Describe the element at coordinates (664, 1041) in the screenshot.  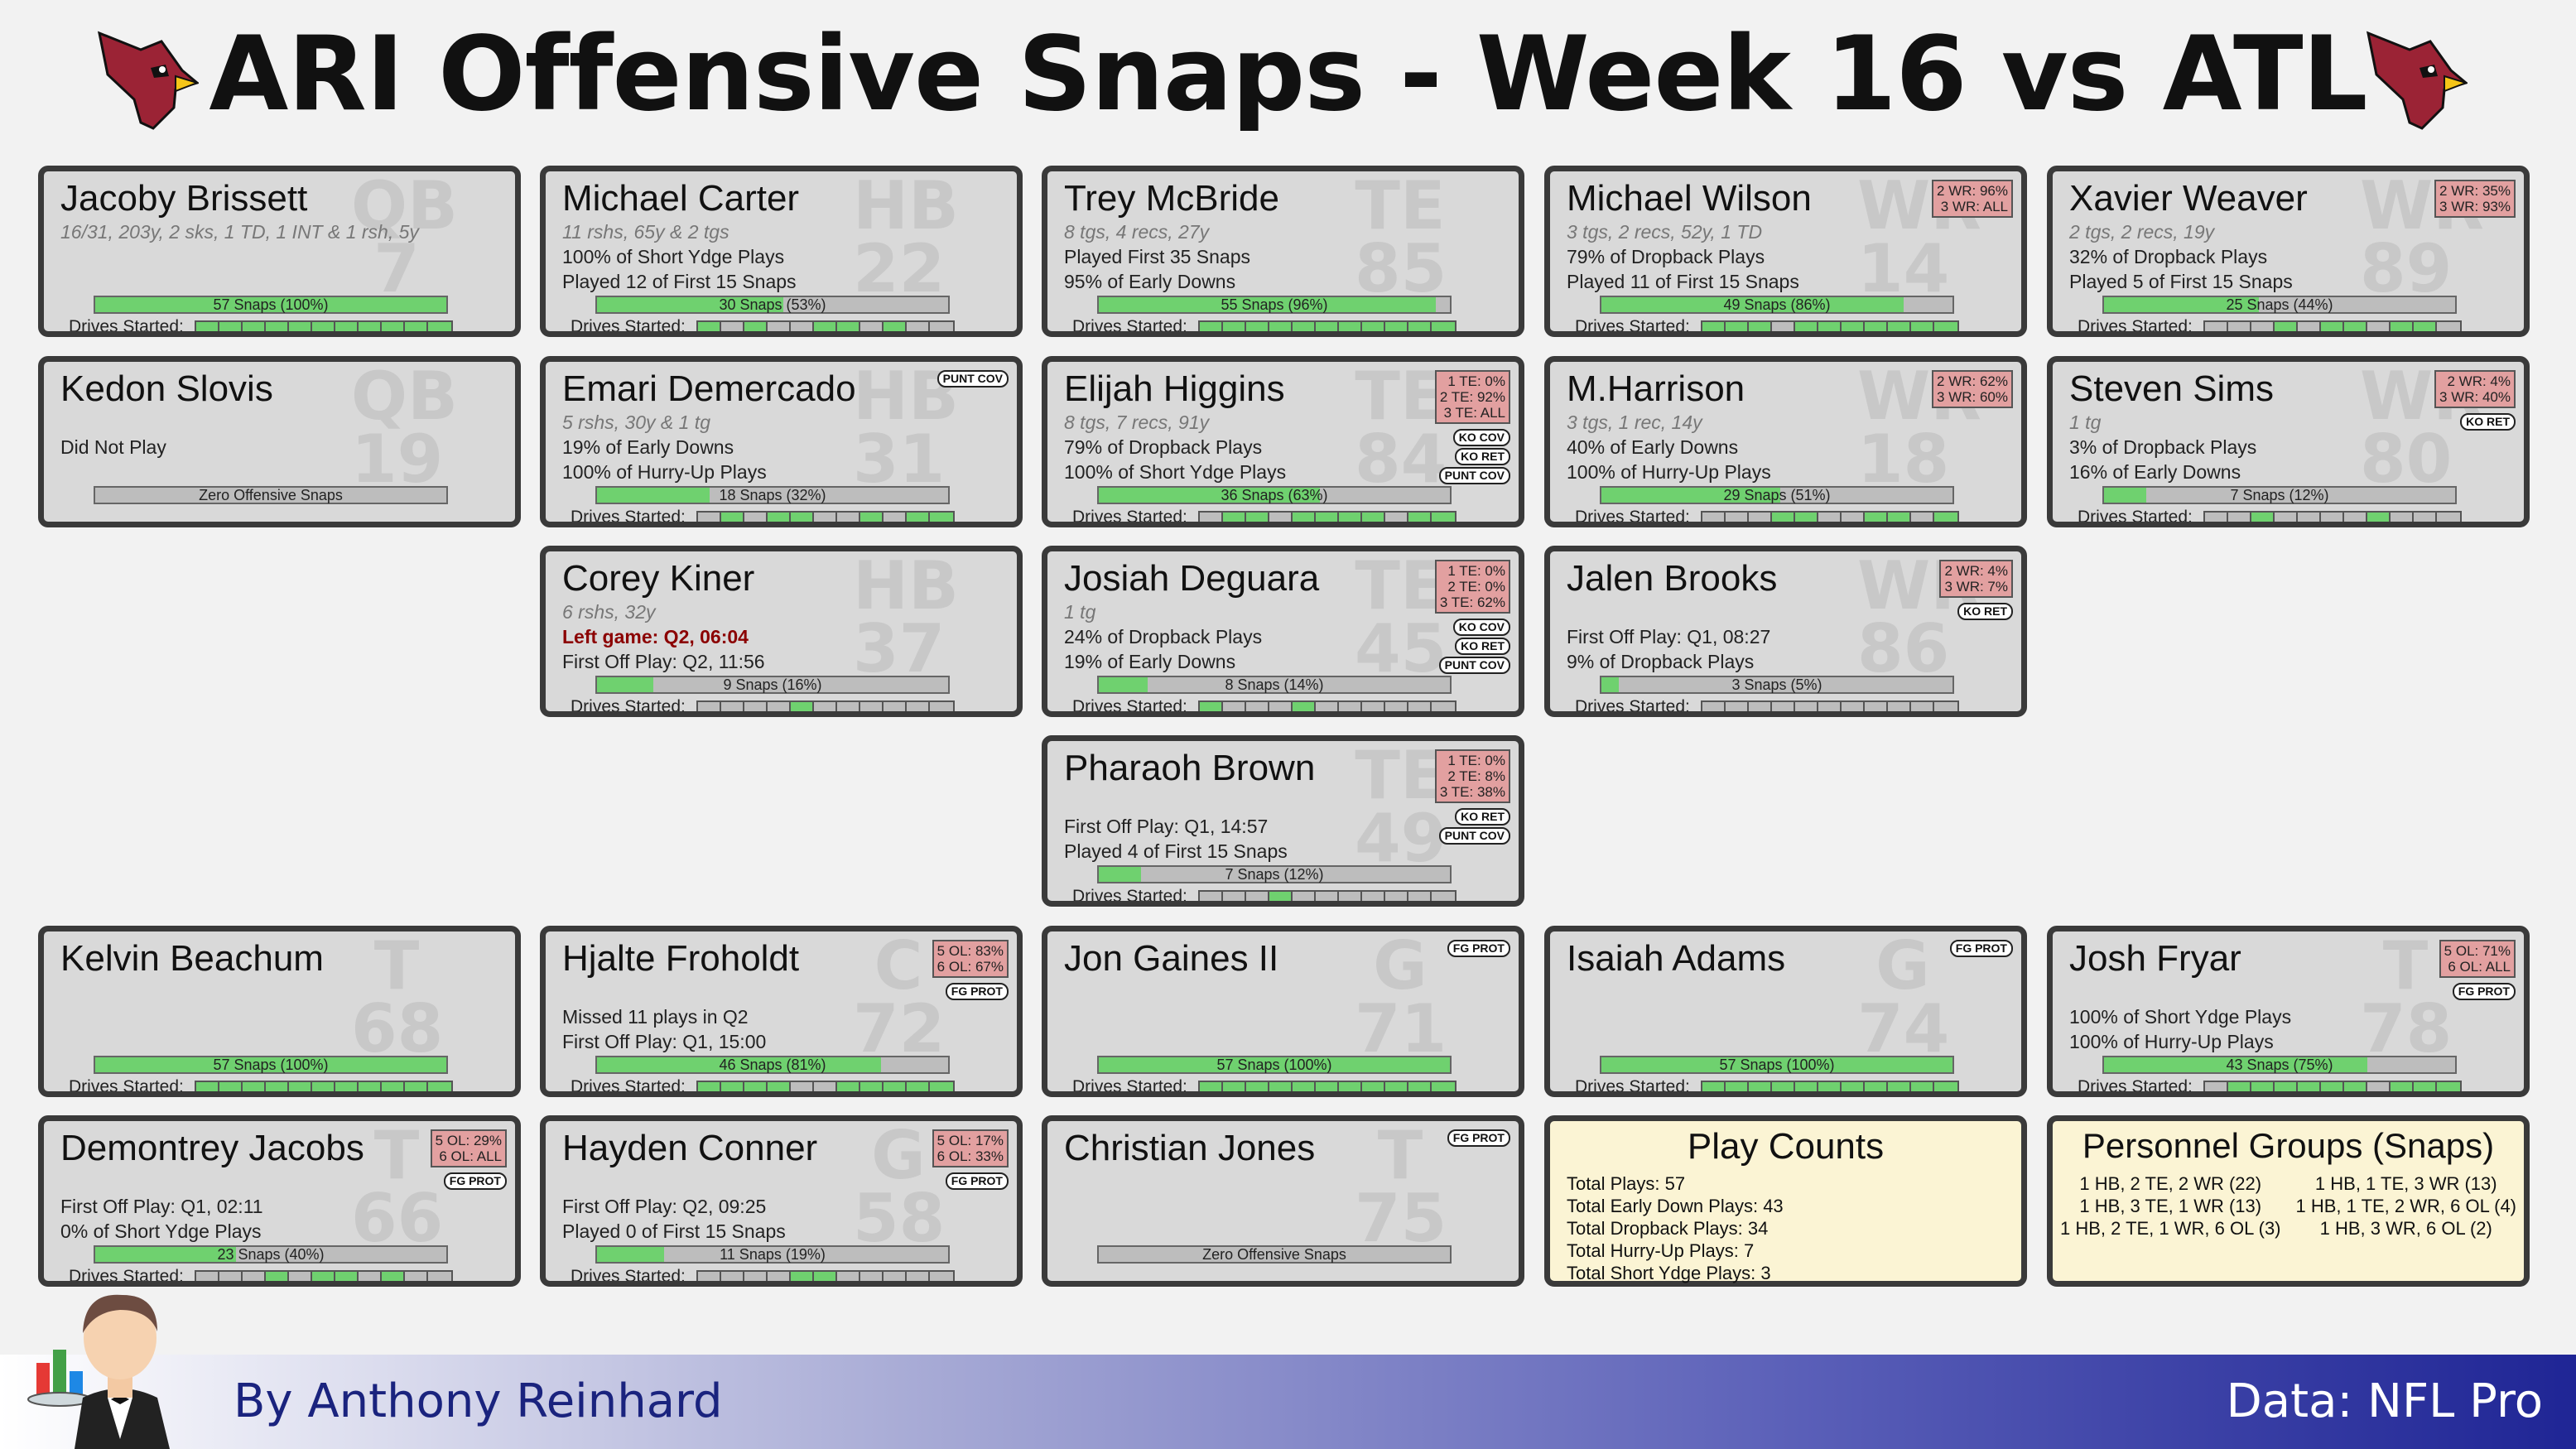
I see `player-note-2: First Off Play: Q1, 15:00` at that location.